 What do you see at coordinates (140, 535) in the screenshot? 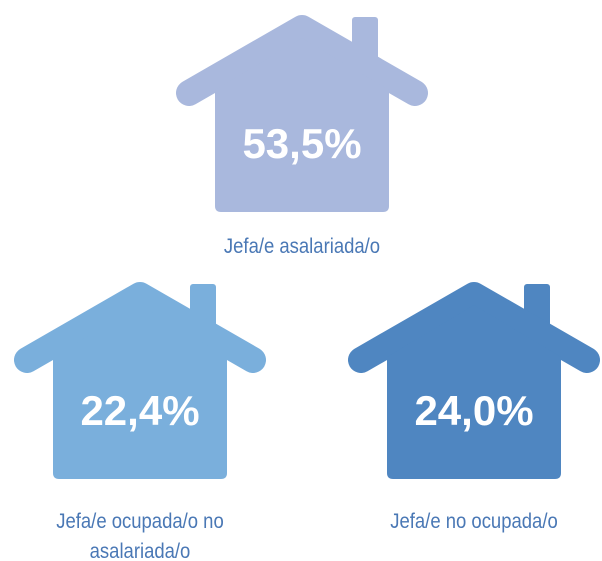
I see `category-label: Jefa/e ocupada/o no asalariada/o` at bounding box center [140, 535].